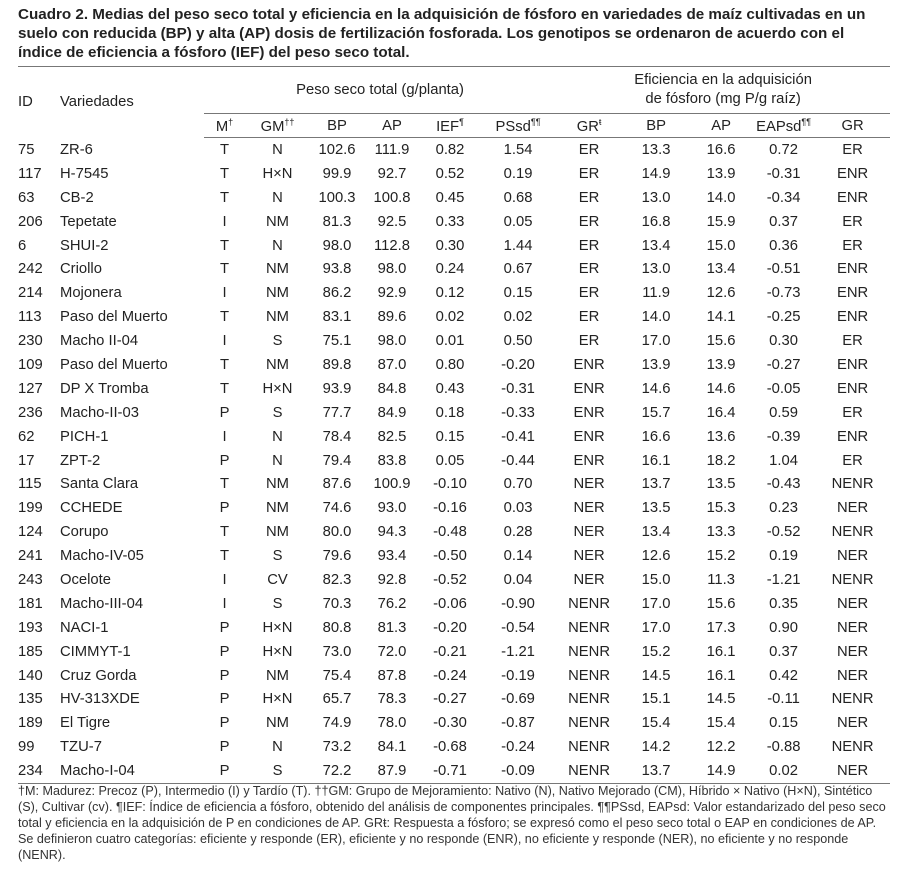  I want to click on table-cell: 115, so click(30, 484).